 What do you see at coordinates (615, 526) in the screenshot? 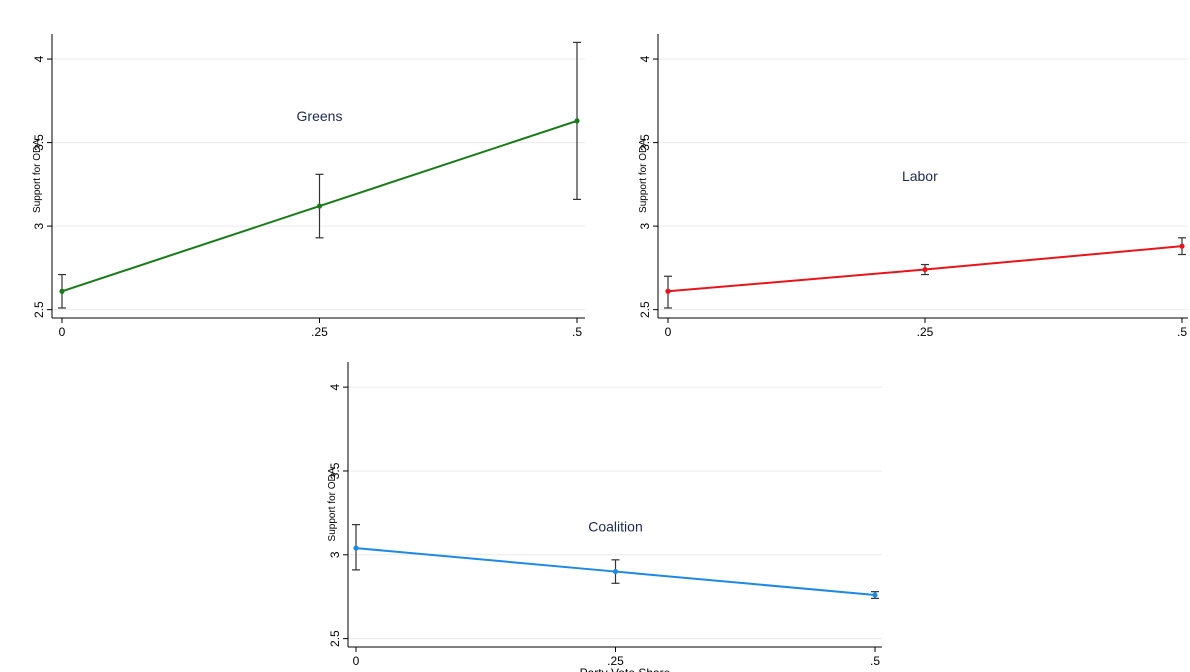
I see `panel-label: Coalition` at bounding box center [615, 526].